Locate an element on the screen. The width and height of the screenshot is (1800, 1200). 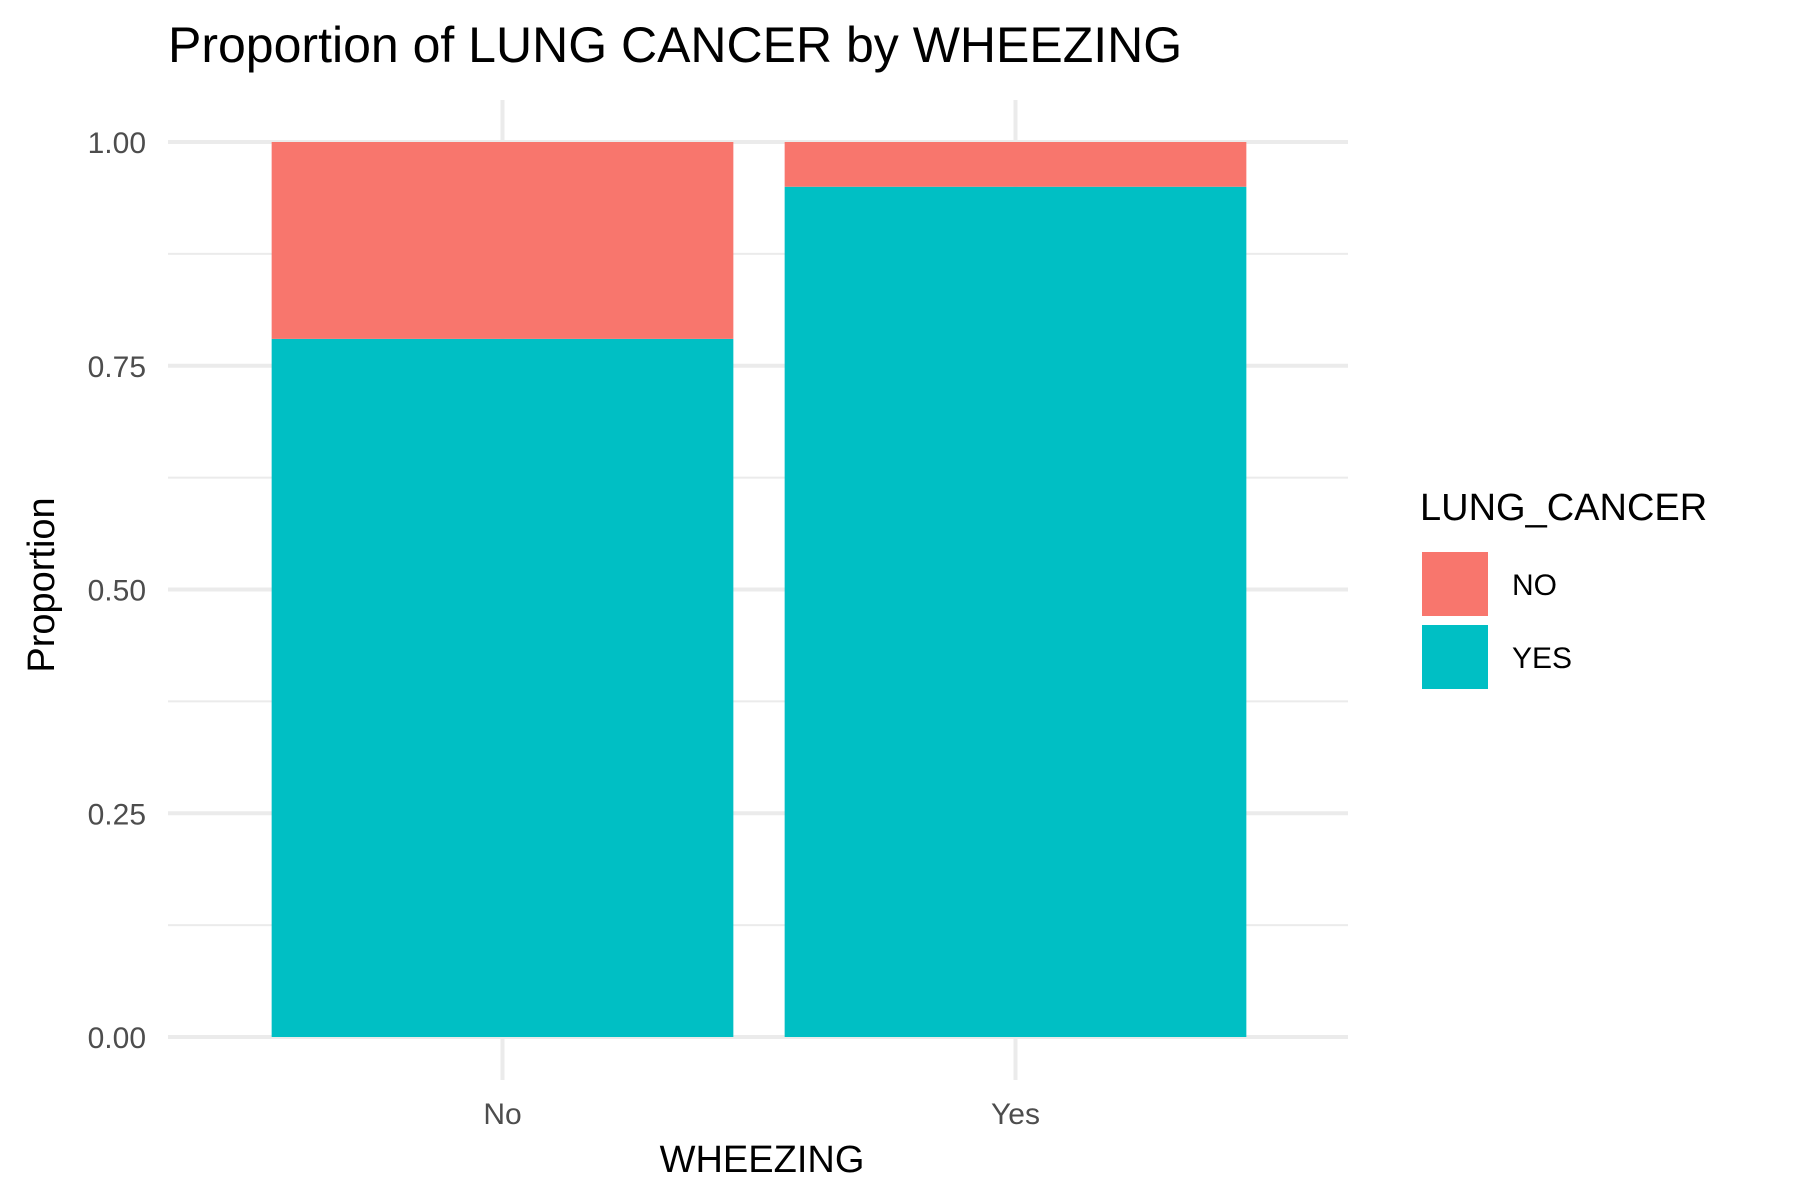
x-tick-label: Yes is located at coordinates (1015, 1114).